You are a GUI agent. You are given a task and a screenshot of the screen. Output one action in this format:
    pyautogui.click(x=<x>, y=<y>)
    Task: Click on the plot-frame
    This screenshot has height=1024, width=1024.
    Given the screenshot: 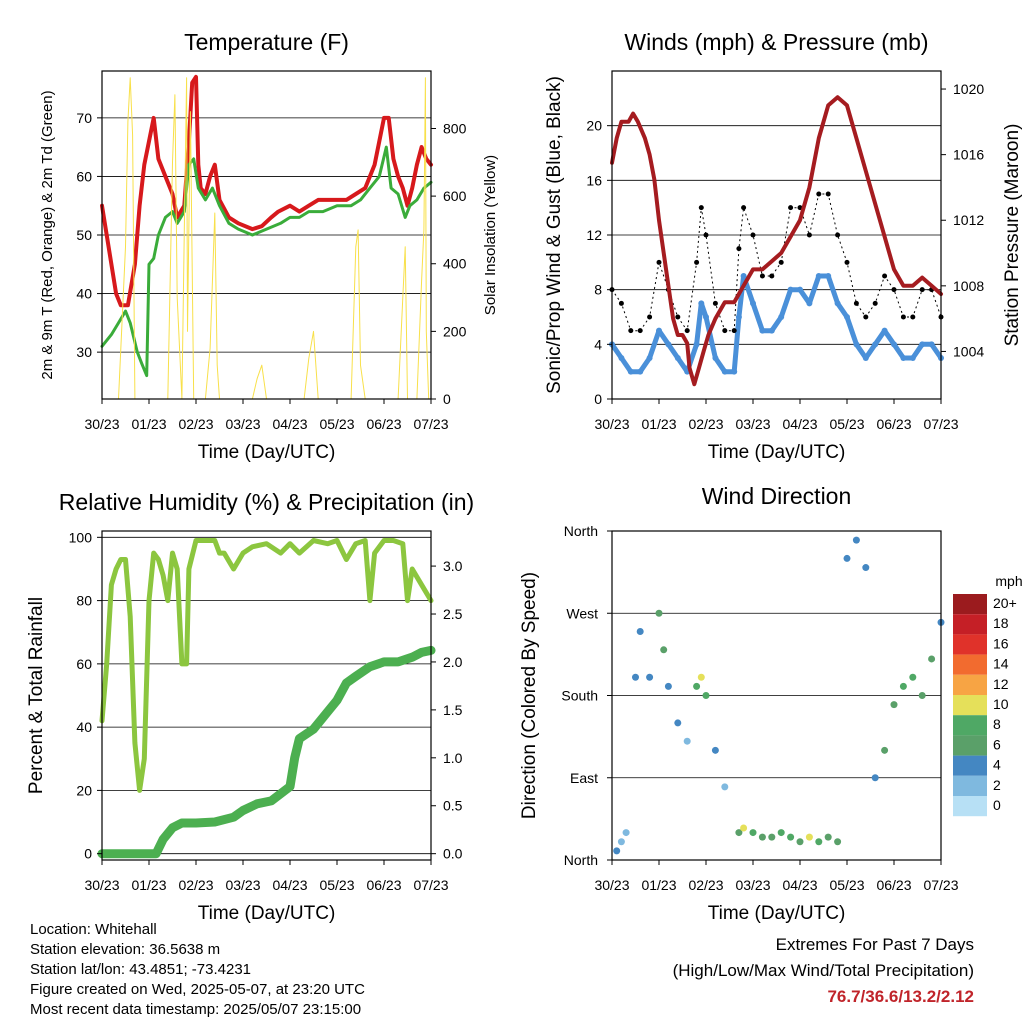 What is the action you would take?
    pyautogui.click(x=266, y=695)
    